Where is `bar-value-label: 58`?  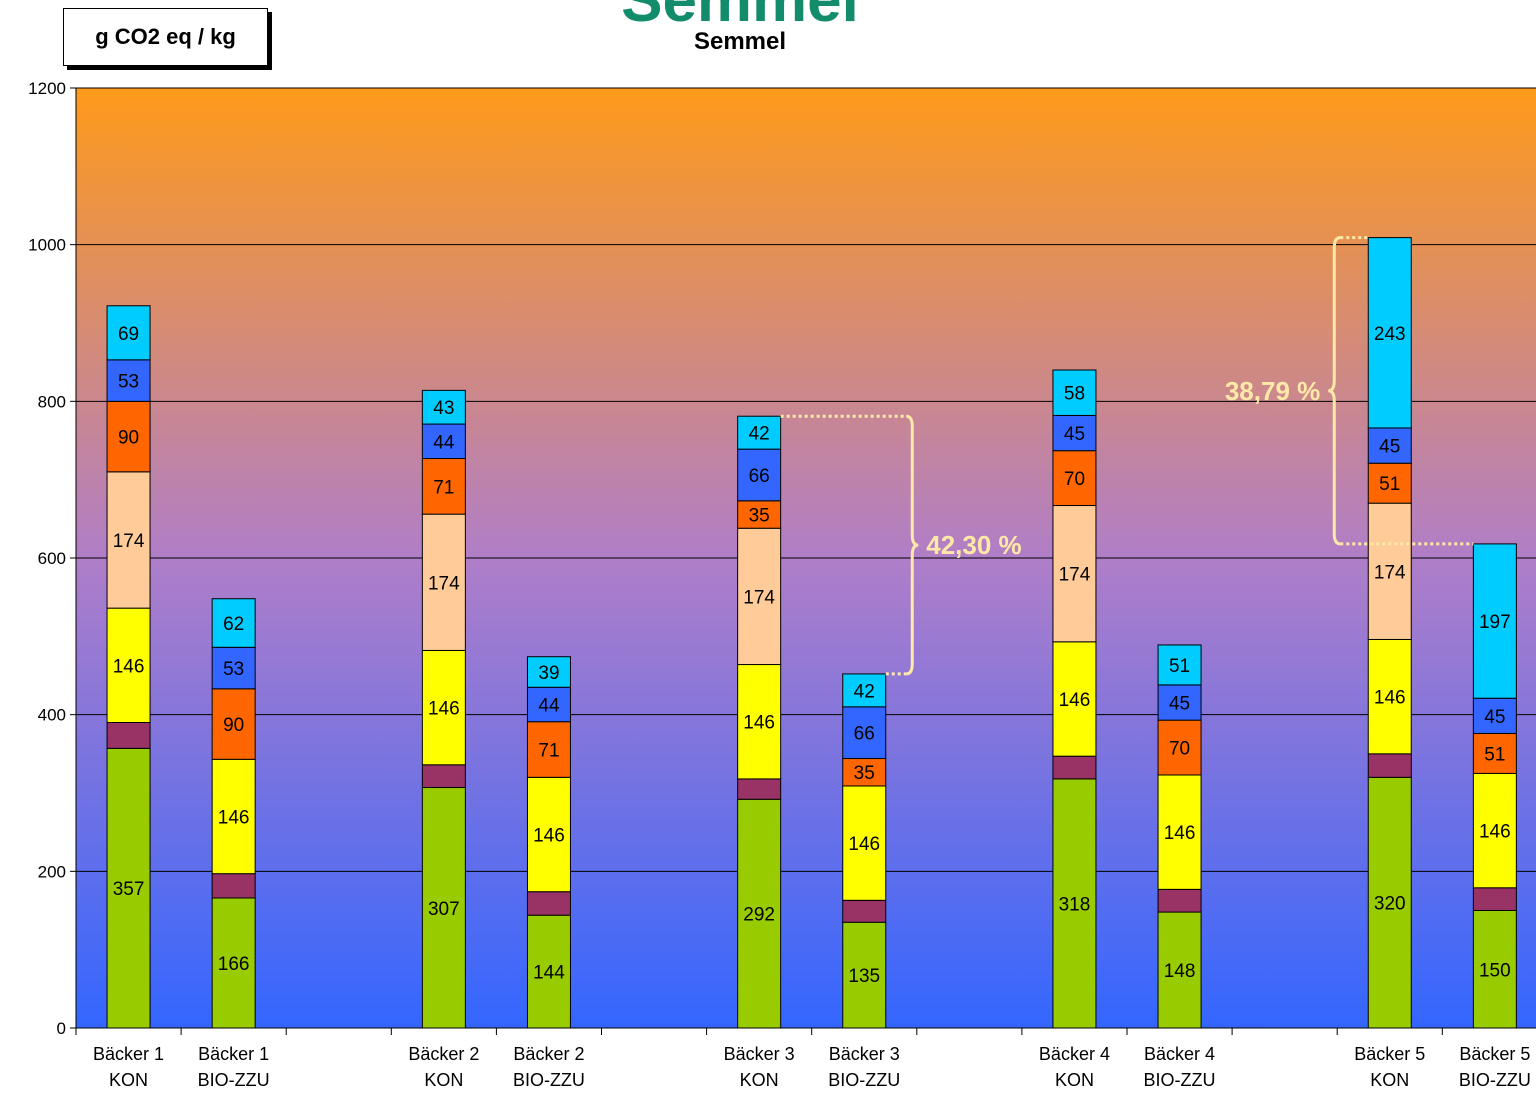 bar-value-label: 58 is located at coordinates (1074, 394).